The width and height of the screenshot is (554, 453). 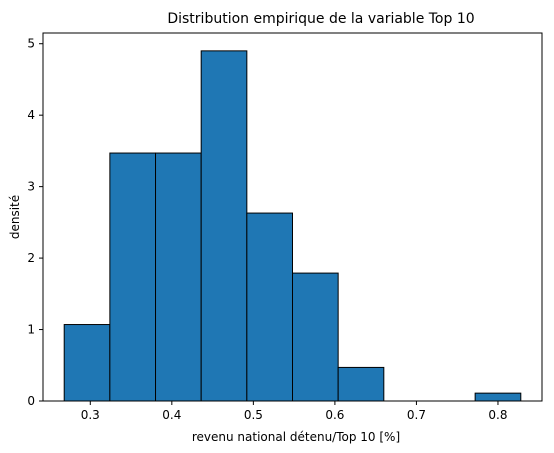 What do you see at coordinates (31, 401) in the screenshot?
I see `y-tick-label: 0` at bounding box center [31, 401].